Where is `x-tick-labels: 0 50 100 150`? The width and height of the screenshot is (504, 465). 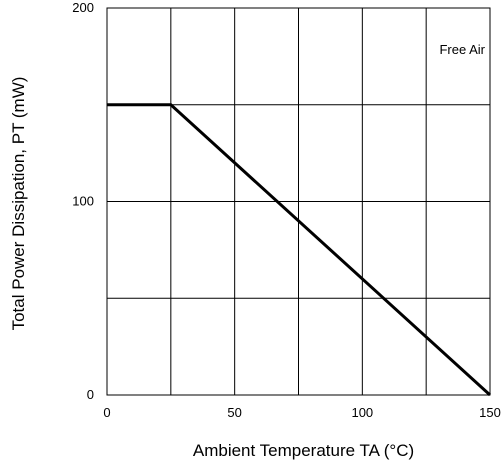
x-tick-labels: 0 50 100 150 is located at coordinates (301, 412).